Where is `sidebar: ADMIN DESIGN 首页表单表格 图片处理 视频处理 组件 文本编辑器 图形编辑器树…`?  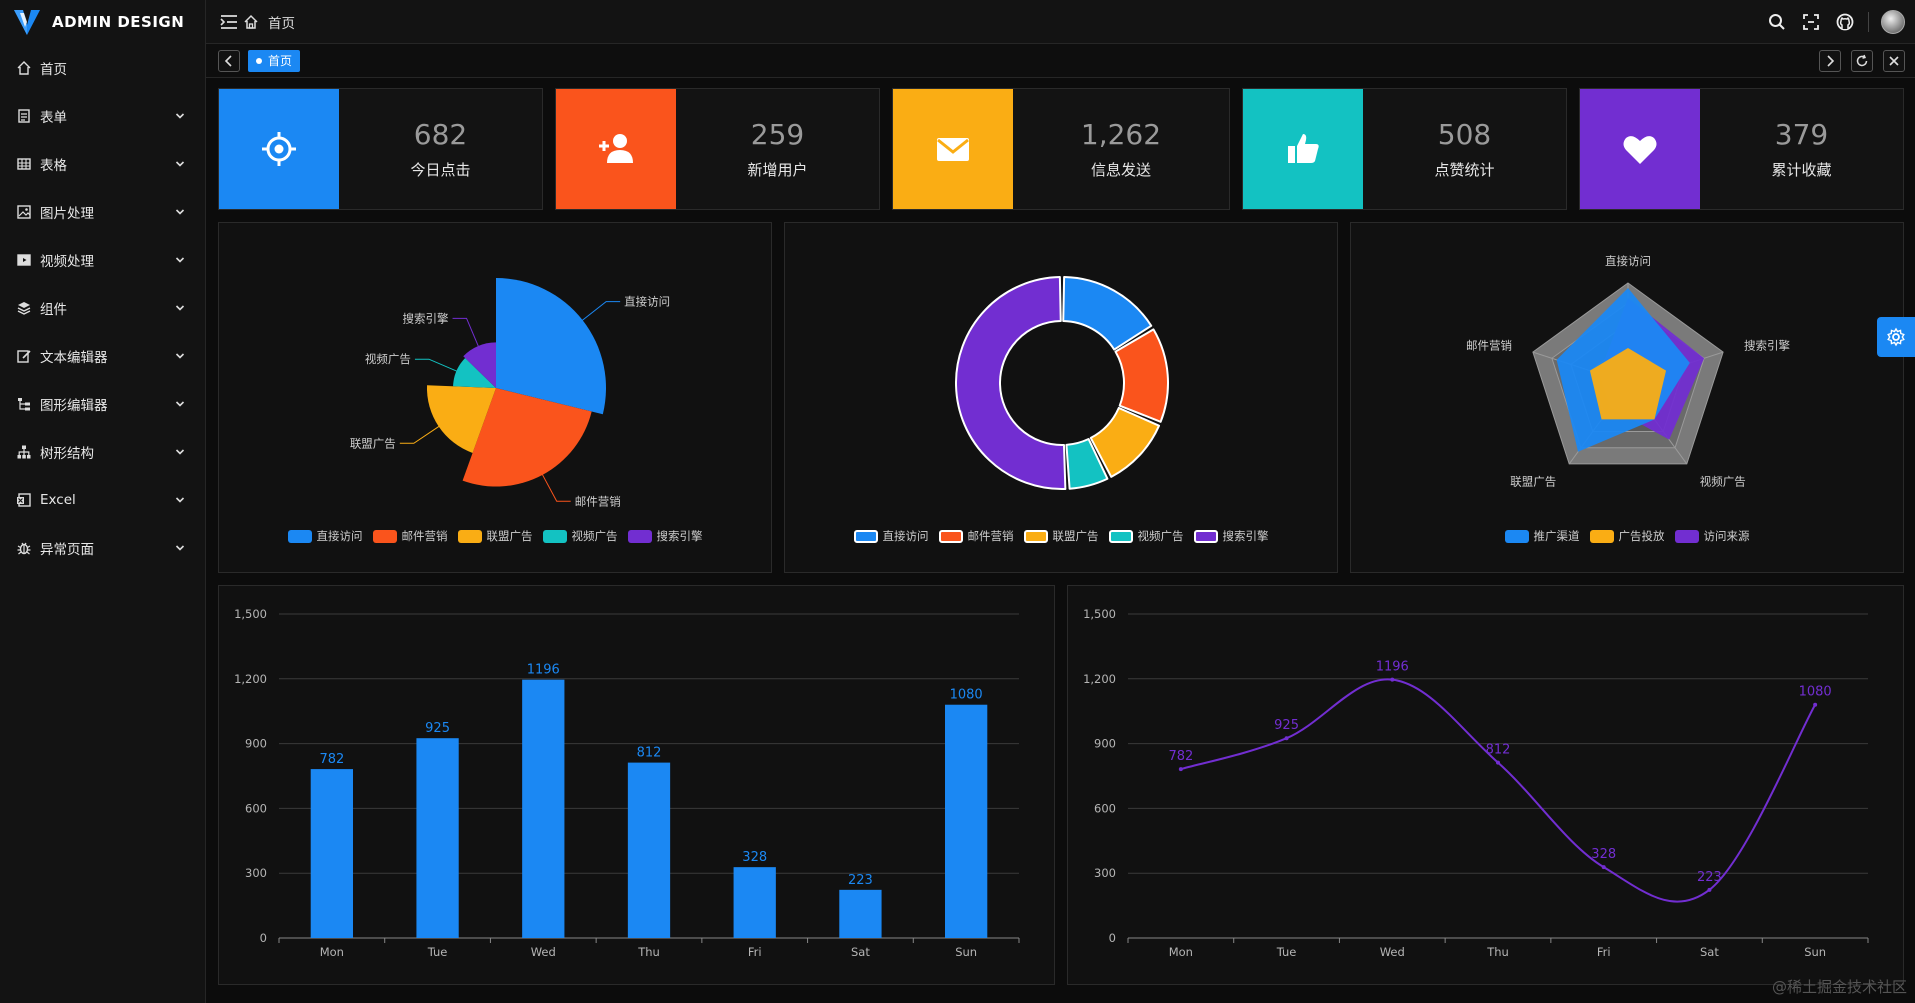
sidebar: ADMIN DESIGN 首页表单表格 图片处理 视频处理 组件 文本编辑器 图形编辑器树… is located at coordinates (103, 501).